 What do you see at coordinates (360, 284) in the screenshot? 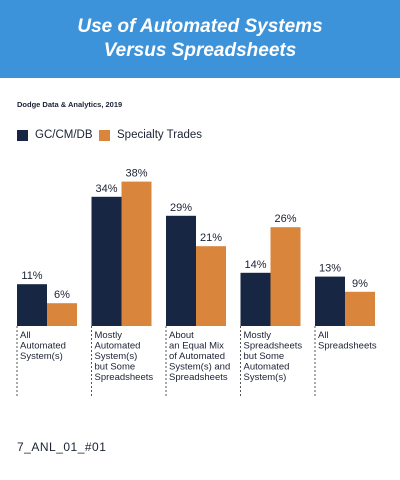
I see `data-label-2-5: 9%` at bounding box center [360, 284].